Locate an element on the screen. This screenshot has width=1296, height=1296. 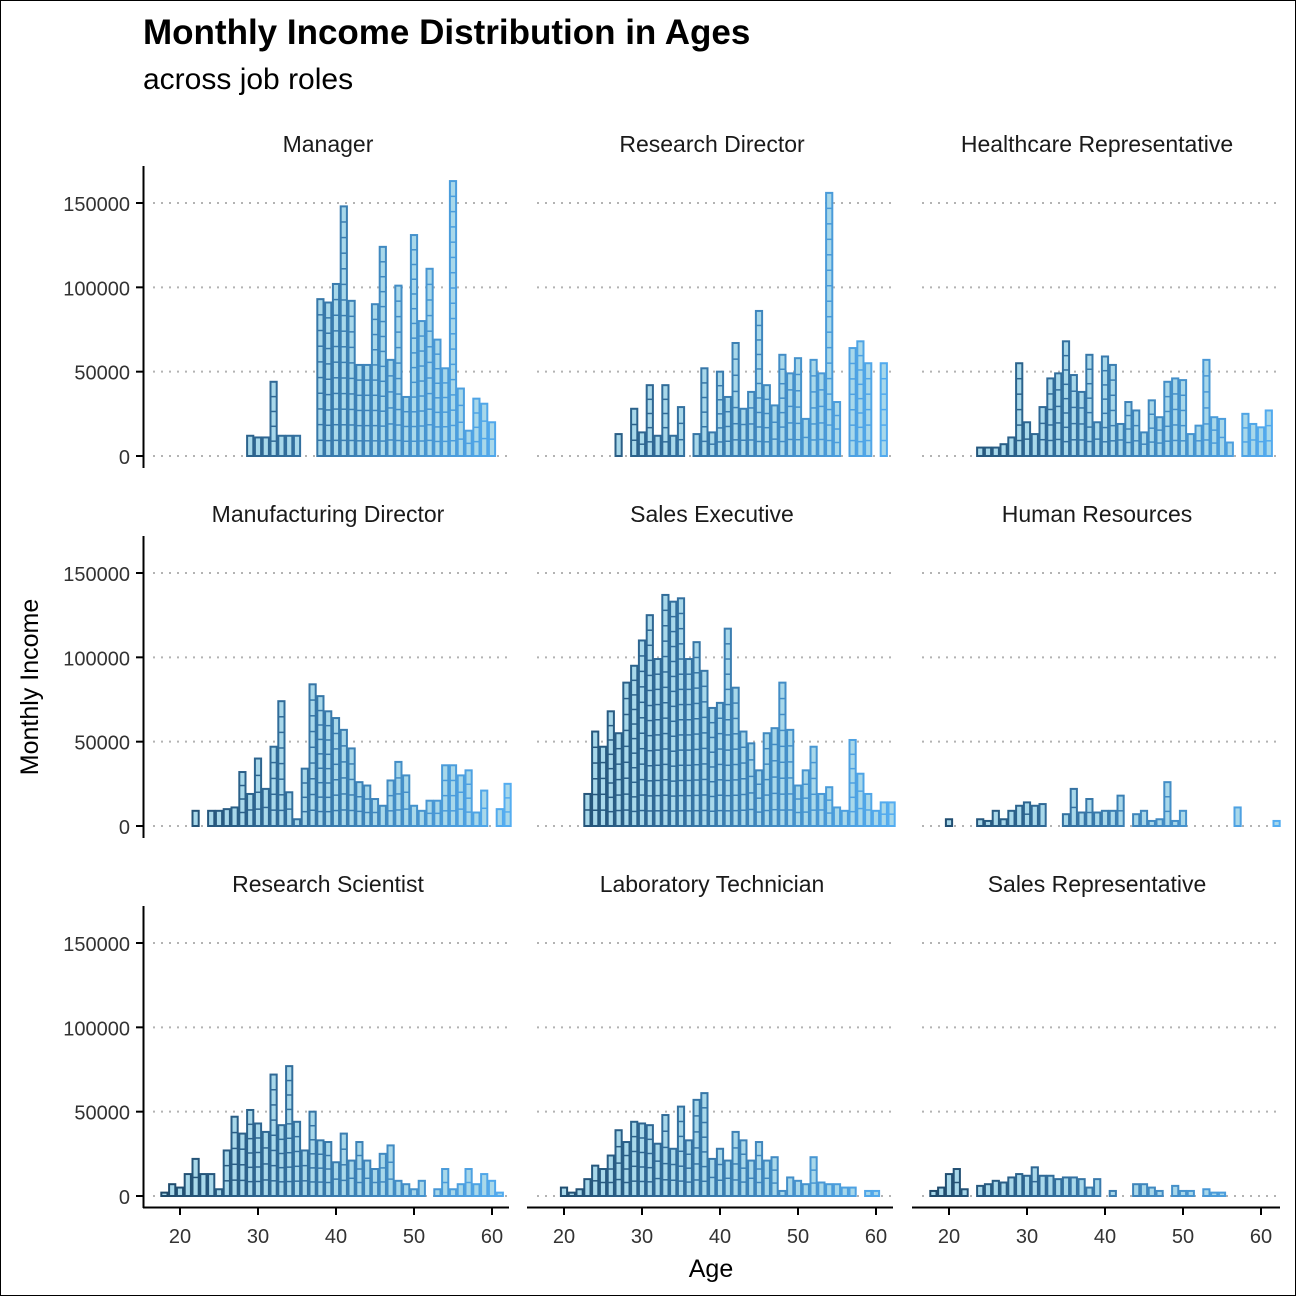
y-axis-title: Monthly Income is located at coordinates (30, 687).